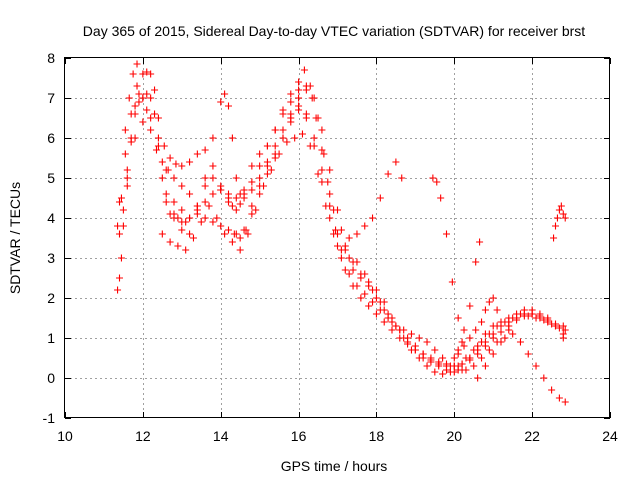 The image size is (640, 480). What do you see at coordinates (51, 98) in the screenshot?
I see `y-tick-label: 7` at bounding box center [51, 98].